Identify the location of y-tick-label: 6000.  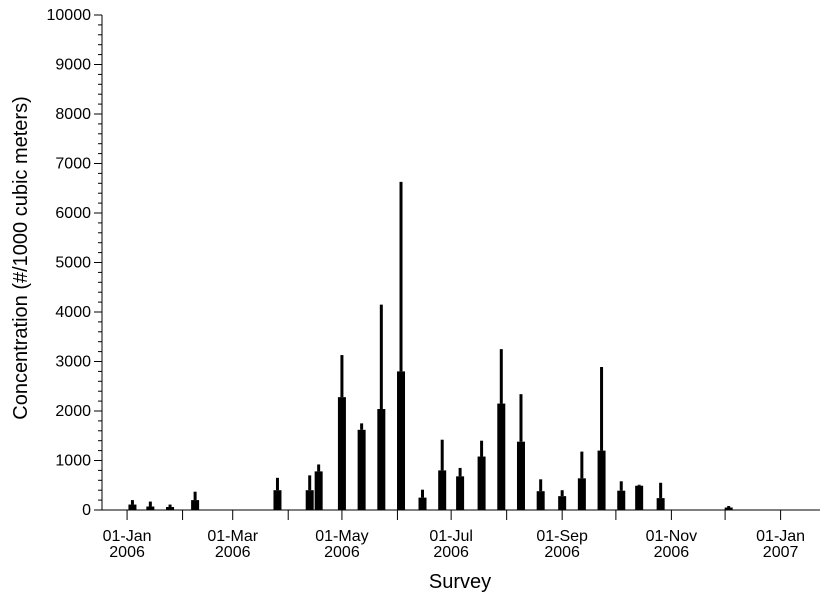
(73, 213).